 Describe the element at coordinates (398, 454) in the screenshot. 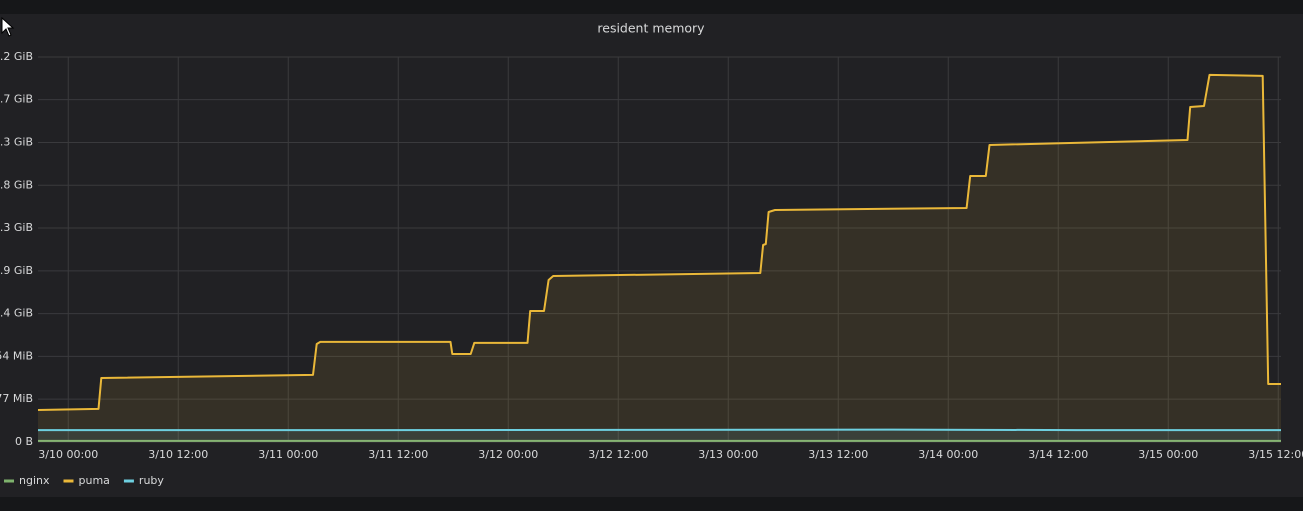

I see `x-tick-label: 3/11 12:00` at that location.